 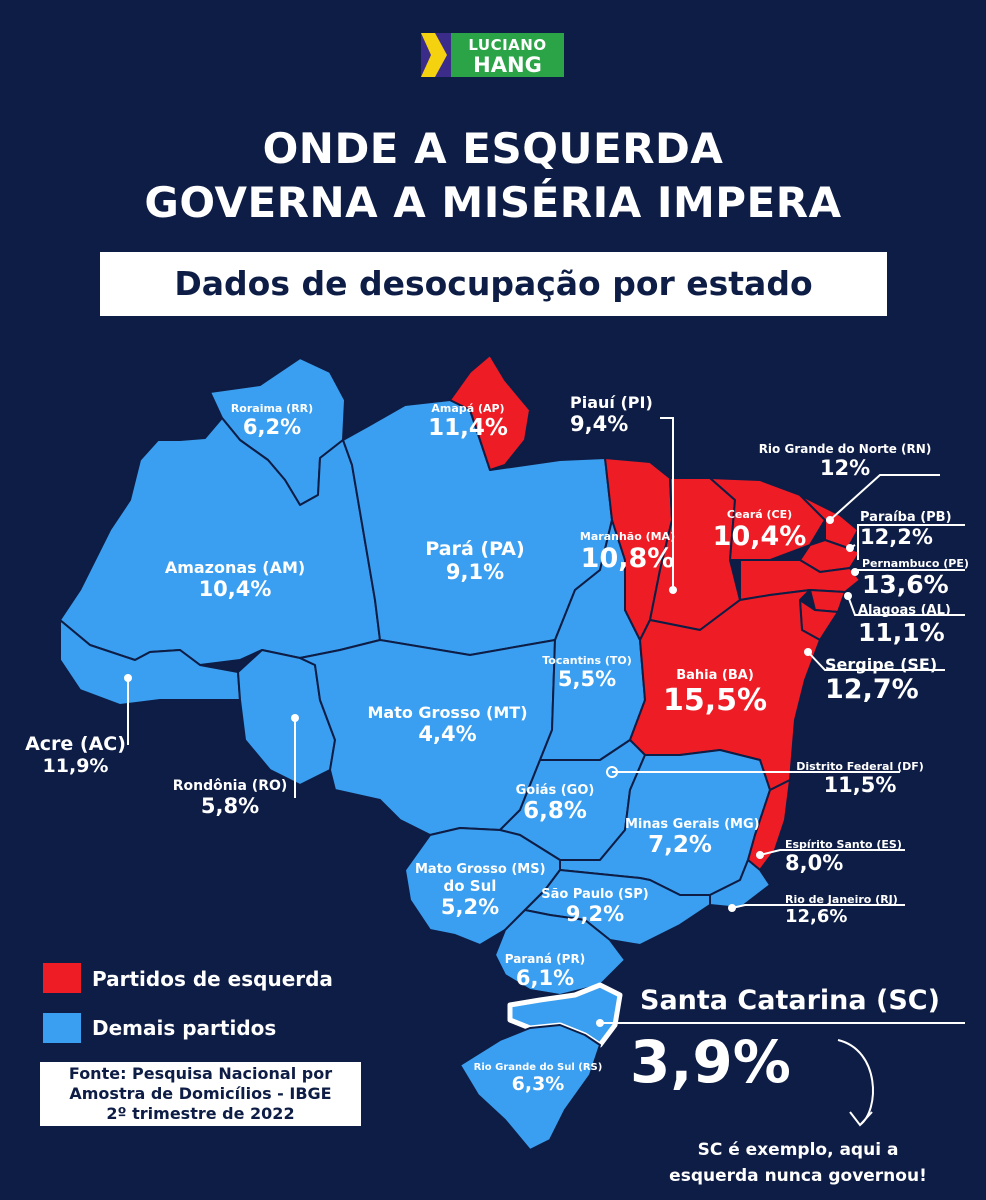 I want to click on logo-line-1: LUCIANO, so click(x=507, y=45).